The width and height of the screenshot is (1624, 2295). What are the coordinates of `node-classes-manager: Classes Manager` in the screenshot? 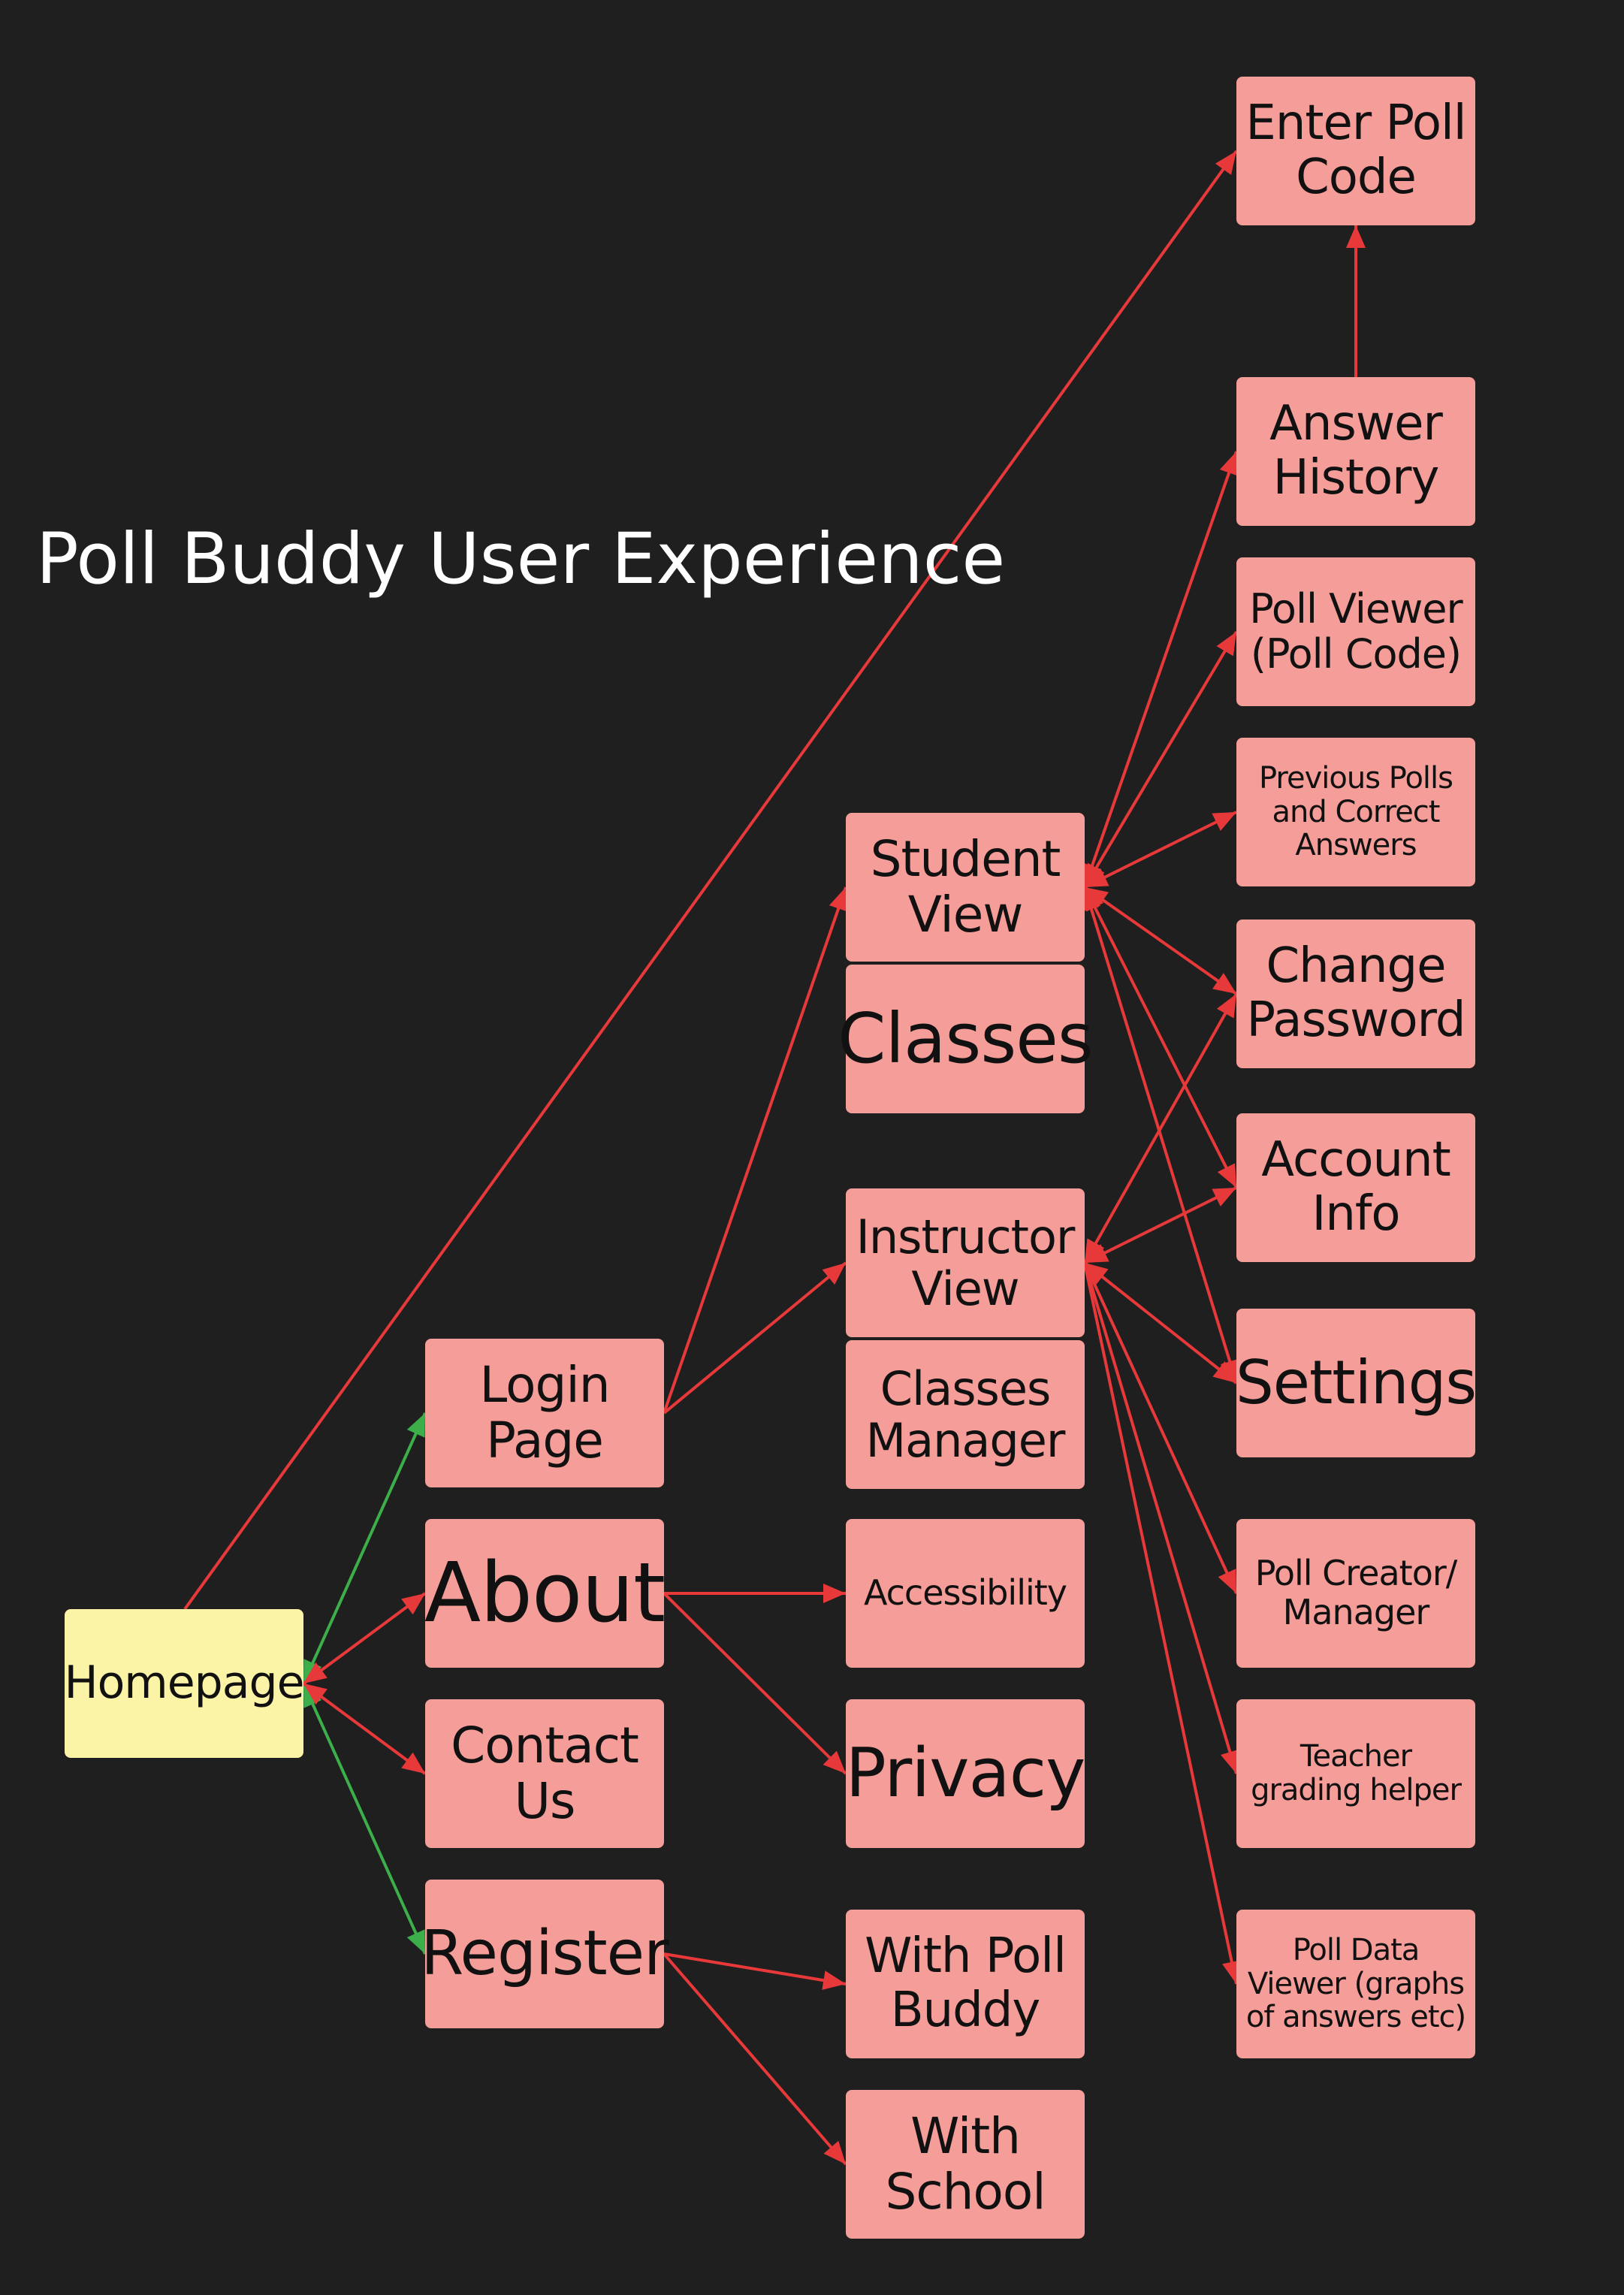 It's located at (965, 1414).